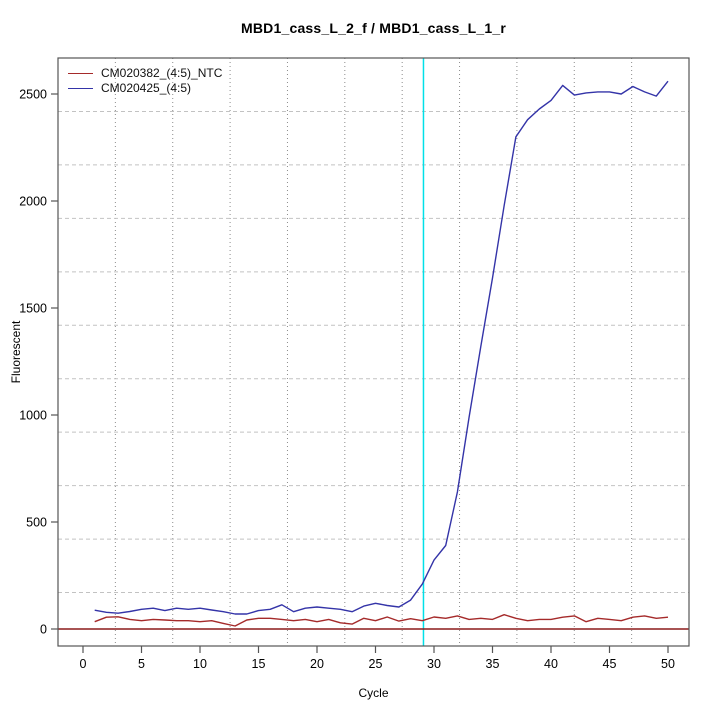 This screenshot has height=720, width=720. What do you see at coordinates (493, 664) in the screenshot?
I see `x-tick-label: 35` at bounding box center [493, 664].